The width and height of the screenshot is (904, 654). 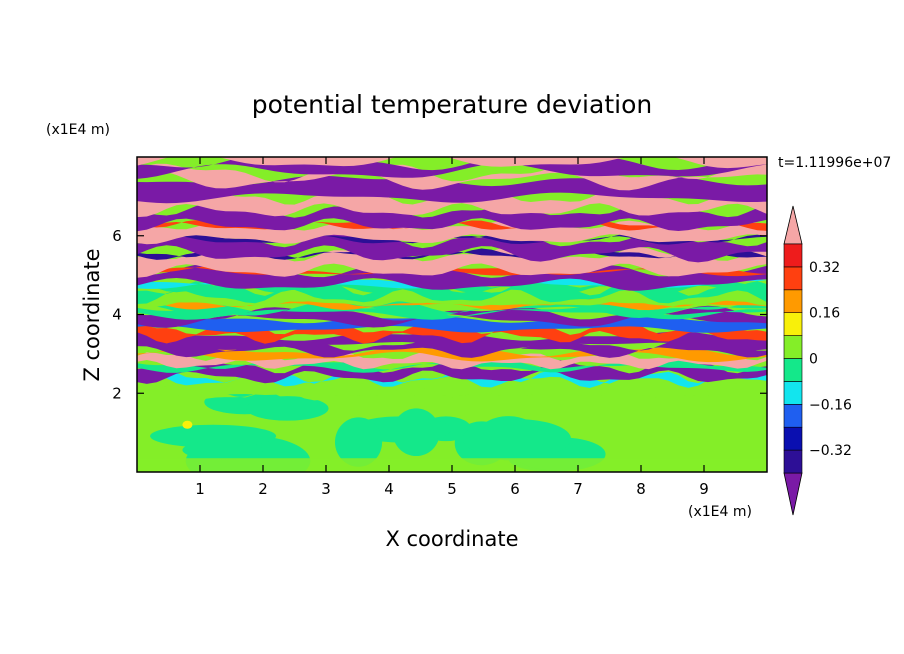 I want to click on colorbar: 0.32 0.16 0 −0.16 −0.32, so click(x=817, y=360).